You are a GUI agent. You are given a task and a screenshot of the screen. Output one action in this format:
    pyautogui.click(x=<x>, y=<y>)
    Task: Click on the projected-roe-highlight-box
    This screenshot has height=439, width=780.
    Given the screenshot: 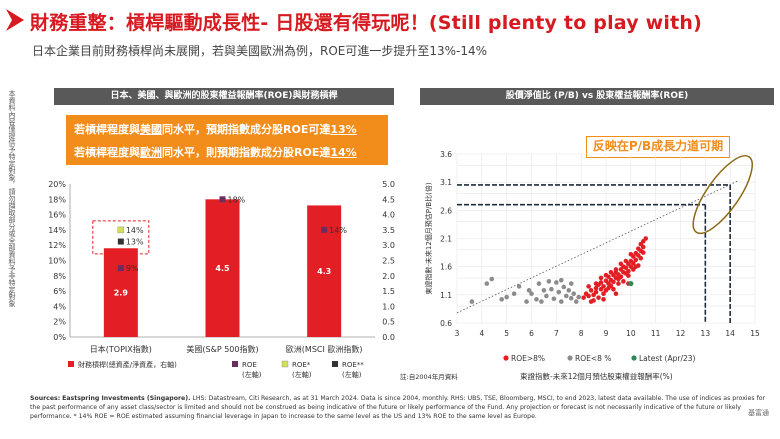 What is the action you would take?
    pyautogui.click(x=121, y=237)
    